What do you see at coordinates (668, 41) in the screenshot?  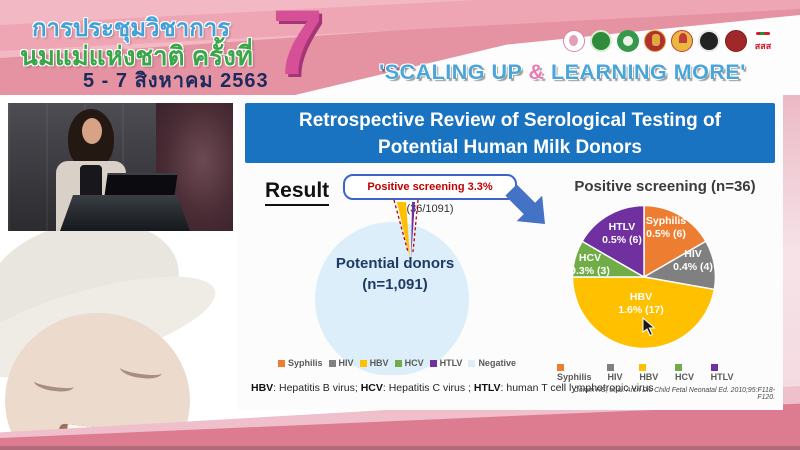 I see `sponsor-logo-row: สสส` at bounding box center [668, 41].